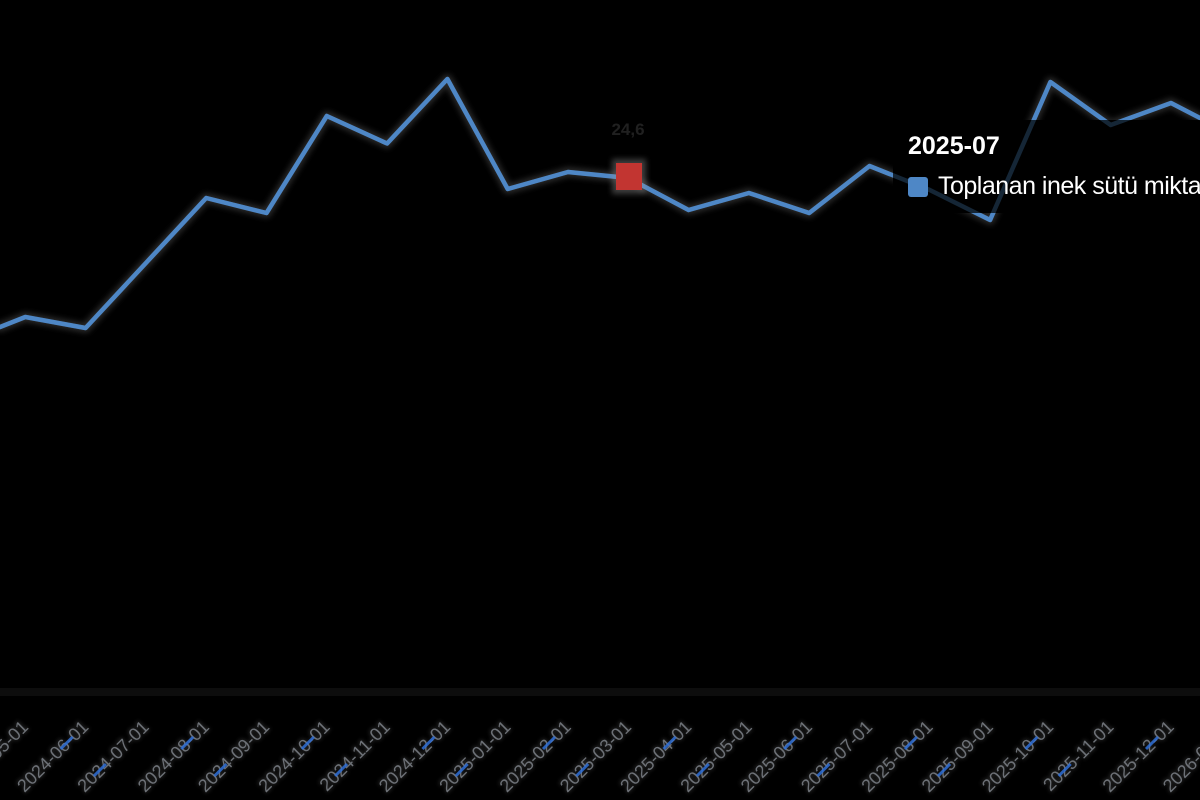 The image size is (1200, 800). What do you see at coordinates (627, 129) in the screenshot?
I see `svg-text: 24,6` at bounding box center [627, 129].